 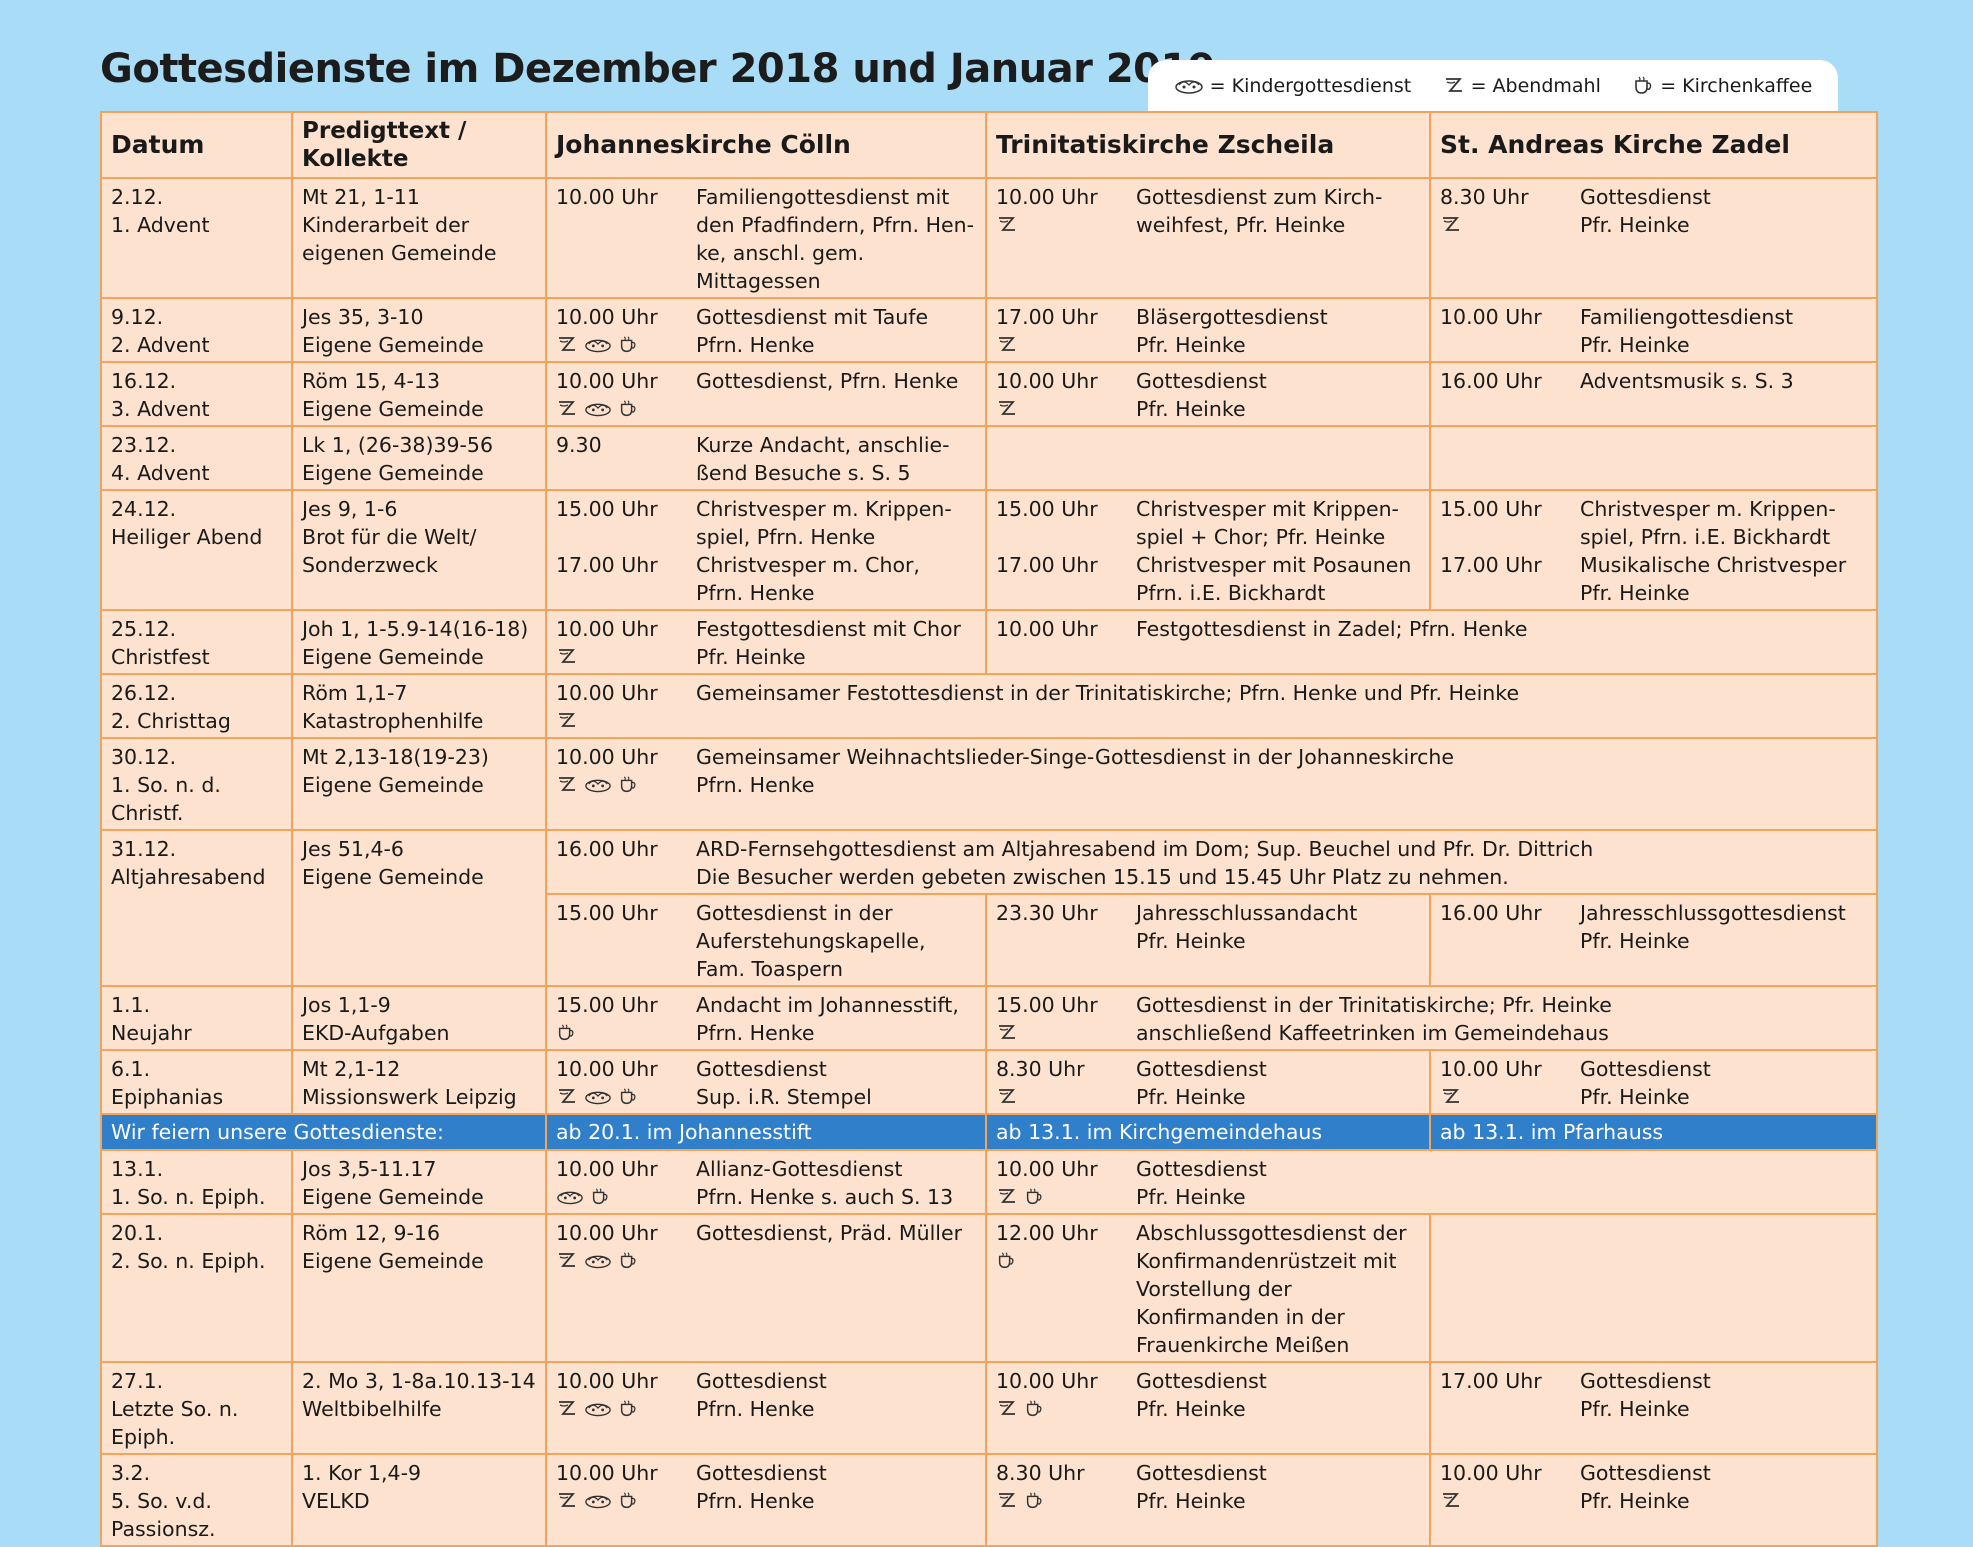 I want to click on predigt-cell: 2. Mo 3, 1-8a.10.13-14 Weltbibelhilfe, so click(x=419, y=1408).